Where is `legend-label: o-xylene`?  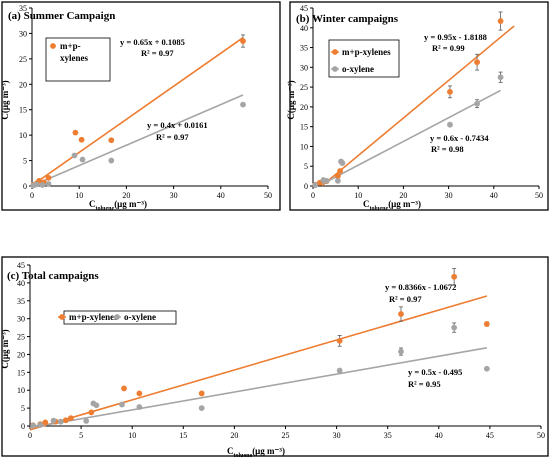 legend-label: o-xylene is located at coordinates (140, 317).